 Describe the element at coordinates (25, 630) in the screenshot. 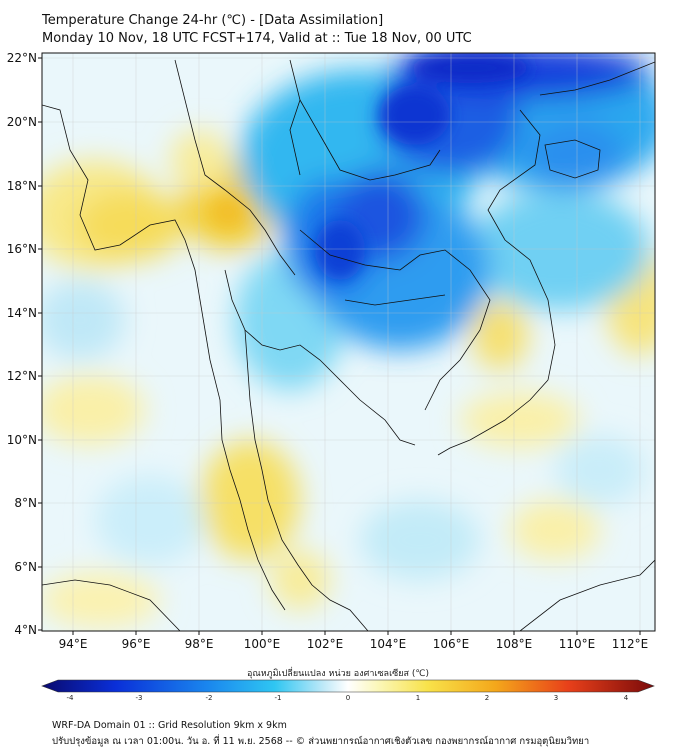

I see `lat-label: 4°N` at that location.